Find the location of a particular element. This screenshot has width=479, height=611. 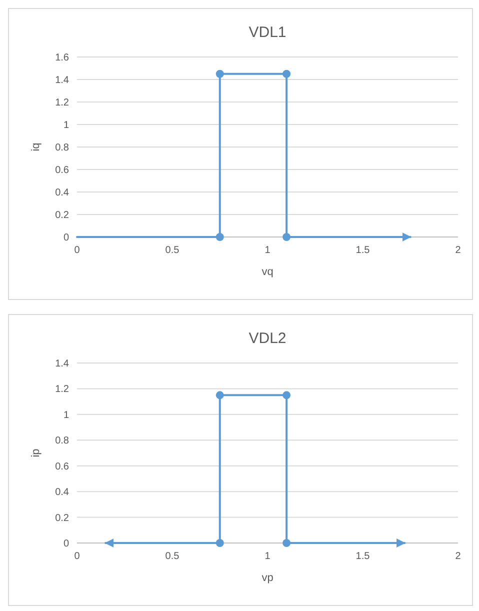

y-tick-label: 1.6 is located at coordinates (62, 58).